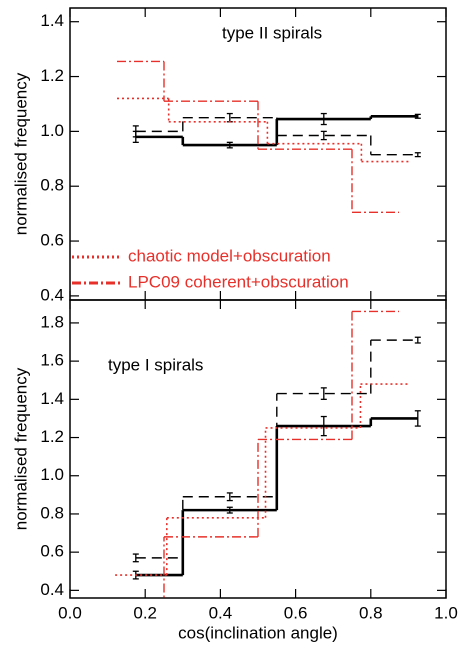  Describe the element at coordinates (70, 612) in the screenshot. I see `x-tick-label: 0.0` at that location.